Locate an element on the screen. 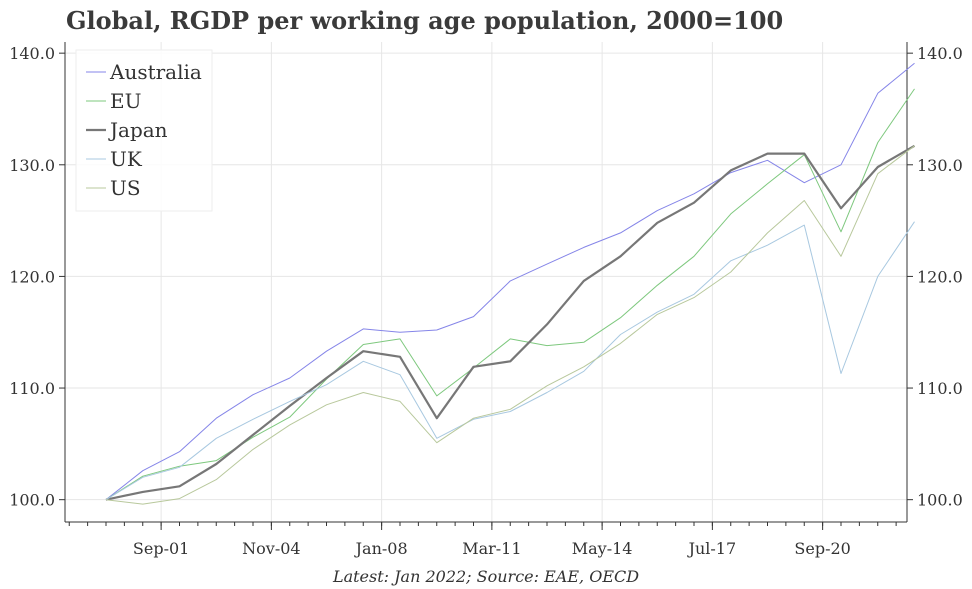 The width and height of the screenshot is (972, 589). legend-label-uk: UK is located at coordinates (126, 159).